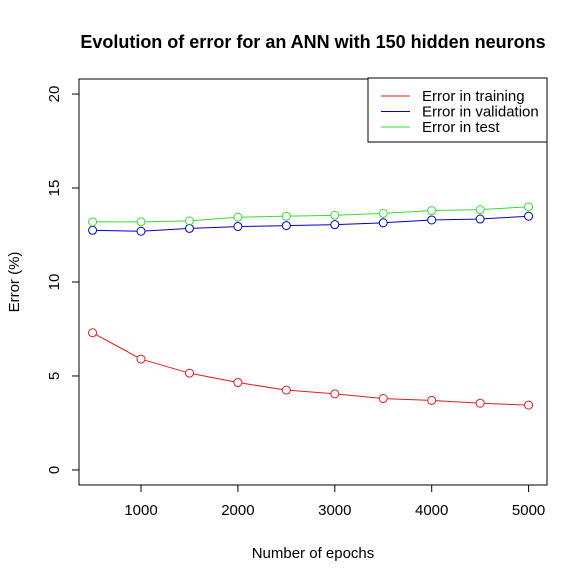 The width and height of the screenshot is (588, 583). What do you see at coordinates (480, 112) in the screenshot?
I see `legend-entry: Error in validation` at bounding box center [480, 112].